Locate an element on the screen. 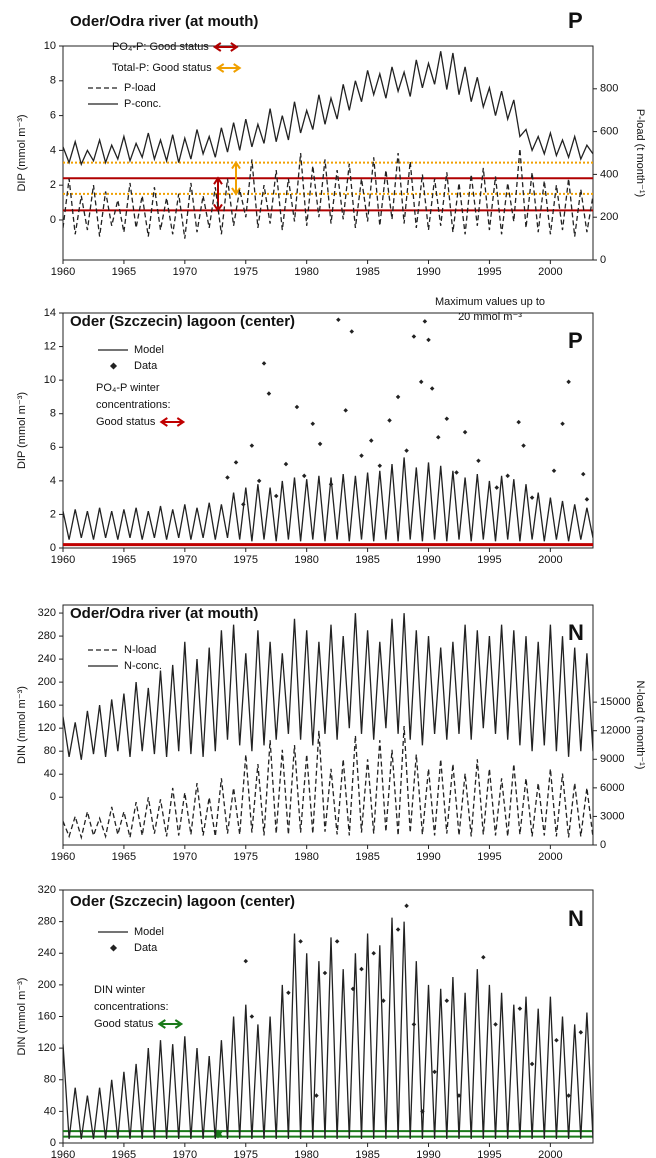  annotation: Maximum values up to is located at coordinates (490, 302).